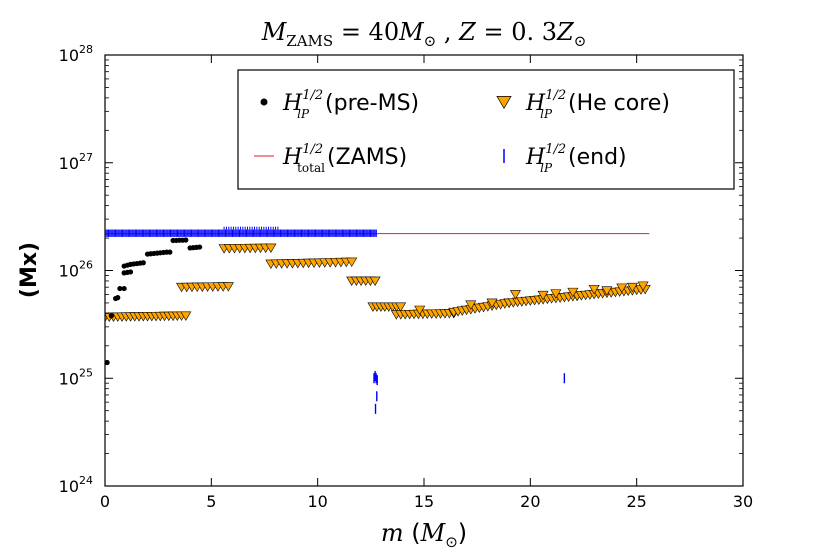  Describe the element at coordinates (344, 158) in the screenshot. I see `legend-label: H1/2 total(ZAMS)` at that location.